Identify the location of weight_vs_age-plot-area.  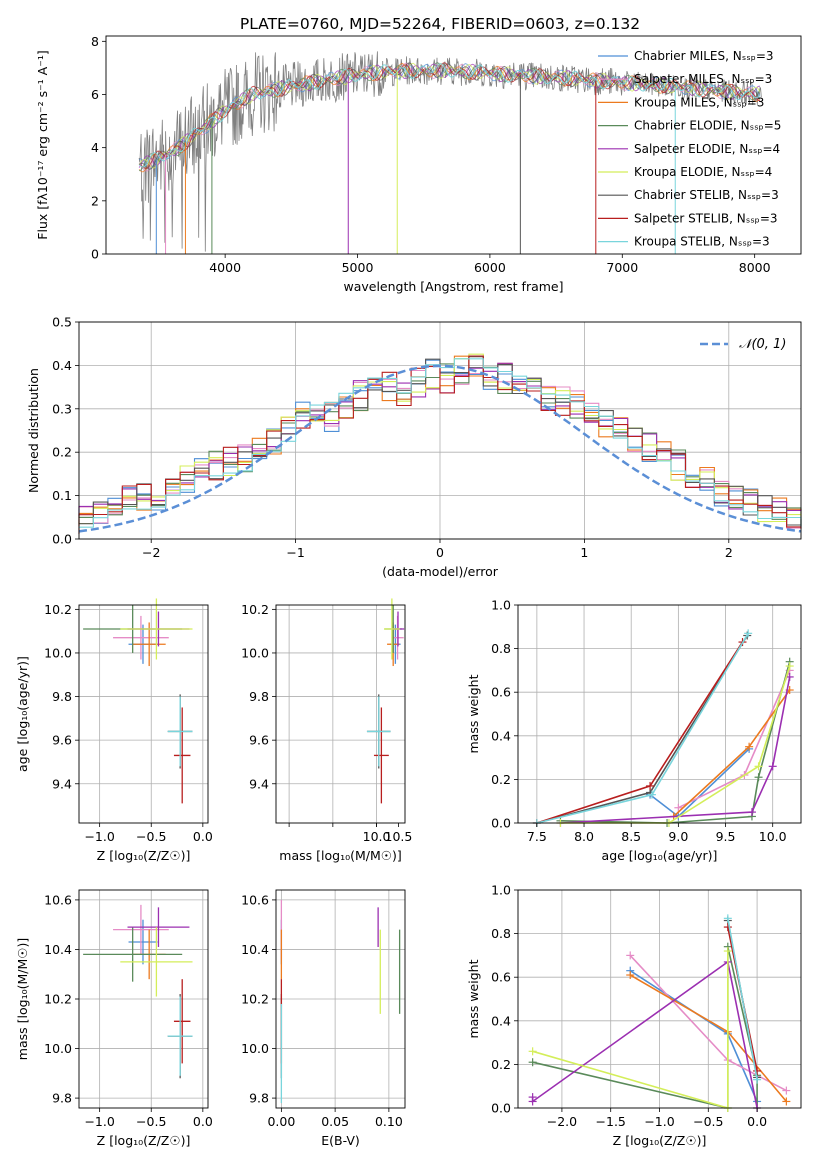
(663, 728).